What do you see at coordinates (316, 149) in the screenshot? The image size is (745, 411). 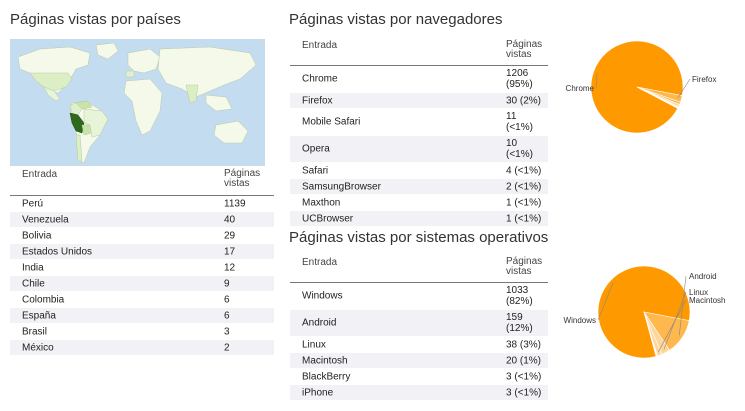 I see `row-label: Opera` at bounding box center [316, 149].